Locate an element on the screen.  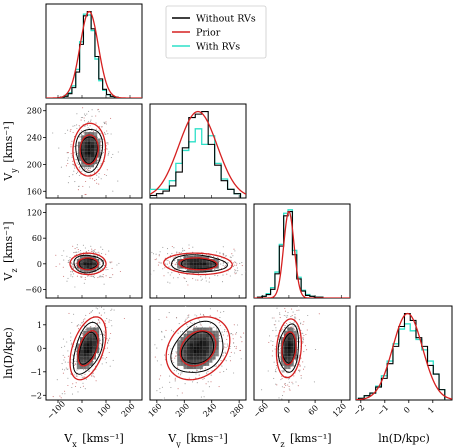
y-axis-label-lnd: ln(D/kpc) is located at coordinates (8, 353).